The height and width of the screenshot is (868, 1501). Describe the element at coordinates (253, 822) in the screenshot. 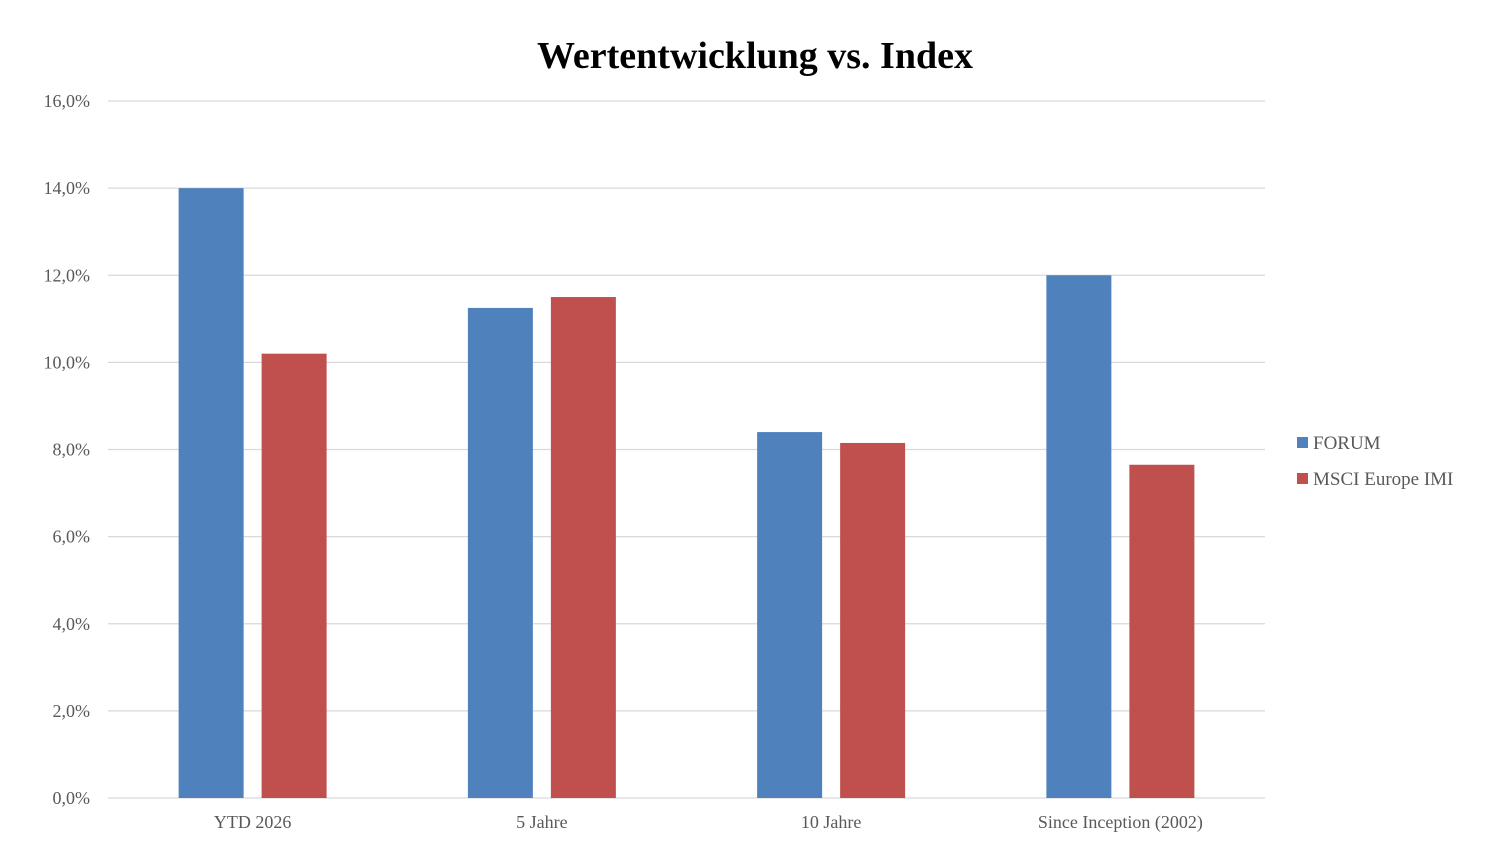

I see `x-category-label: YTD 2026` at that location.